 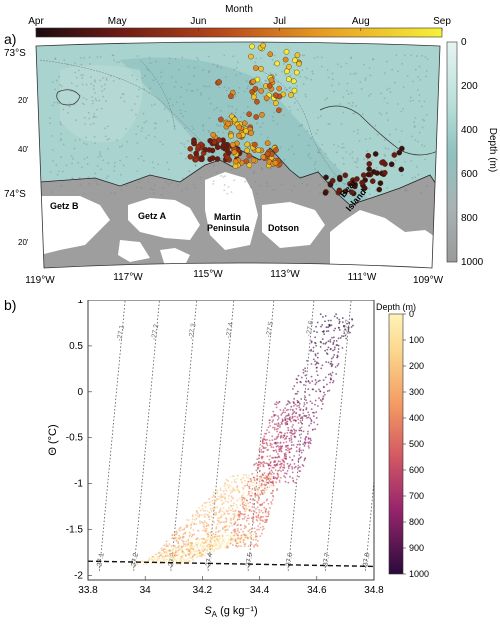 What do you see at coordinates (411, 314) in the screenshot?
I see `colorbar-tick-label: 0` at bounding box center [411, 314].